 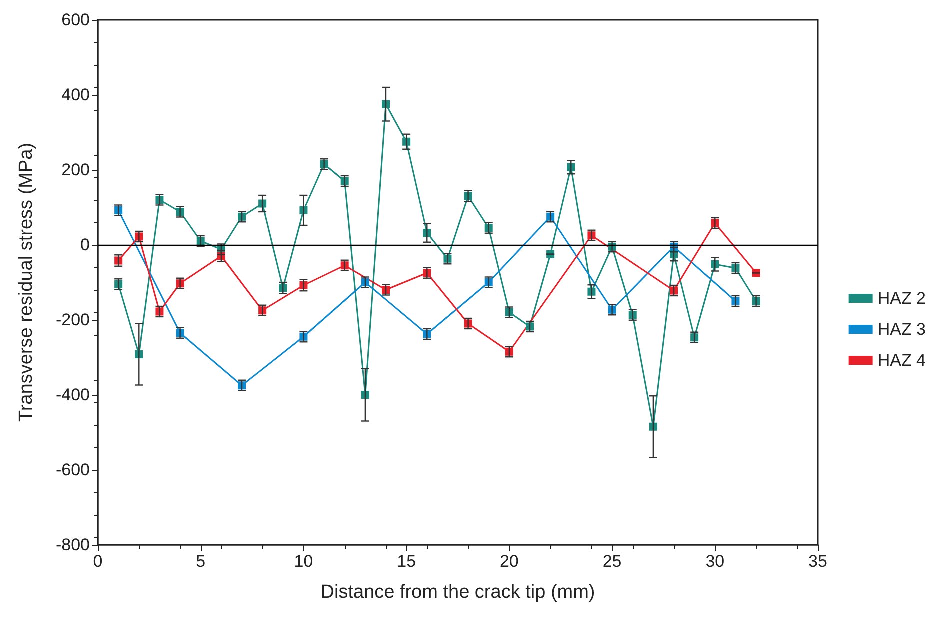 What do you see at coordinates (612, 561) in the screenshot?
I see `x-tick-label: 25` at bounding box center [612, 561].